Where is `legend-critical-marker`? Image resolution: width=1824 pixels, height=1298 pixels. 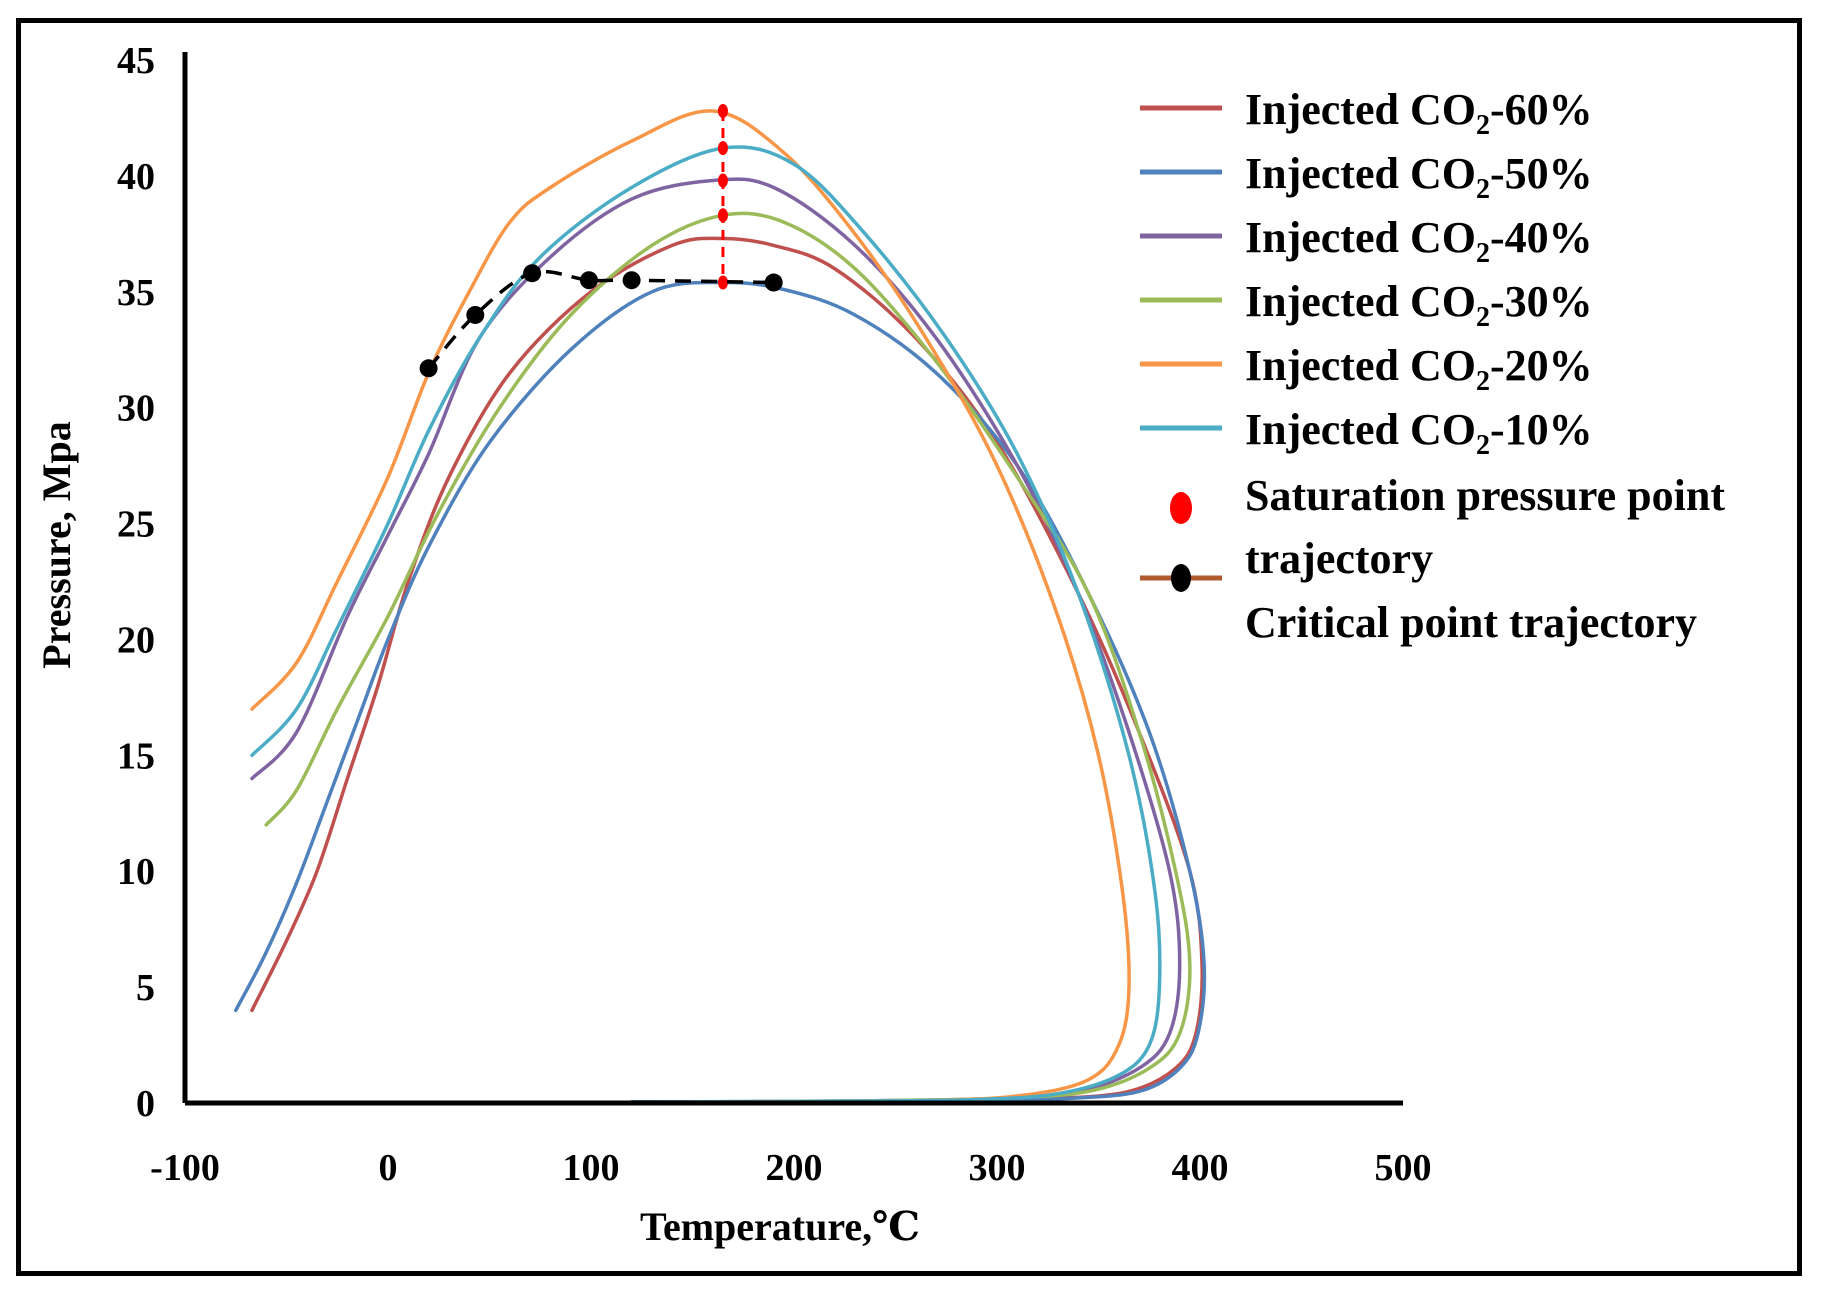
legend-critical-marker is located at coordinates (1181, 578).